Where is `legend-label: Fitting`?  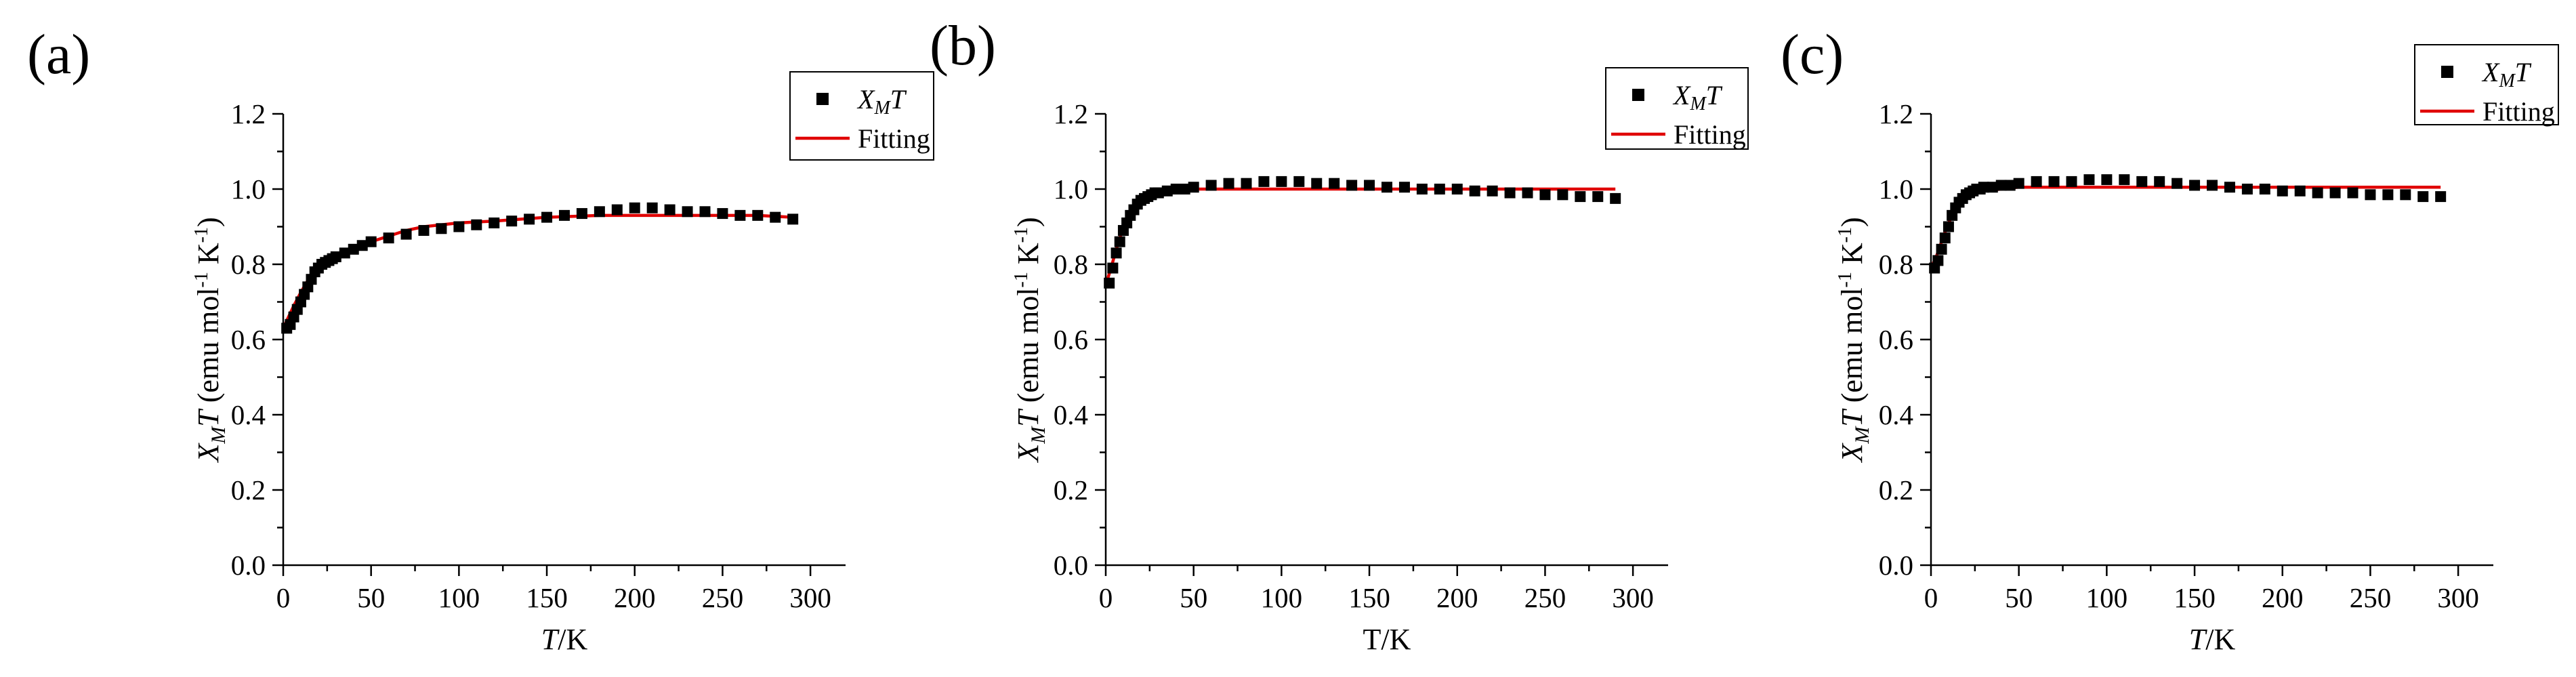 legend-label: Fitting is located at coordinates (1710, 134).